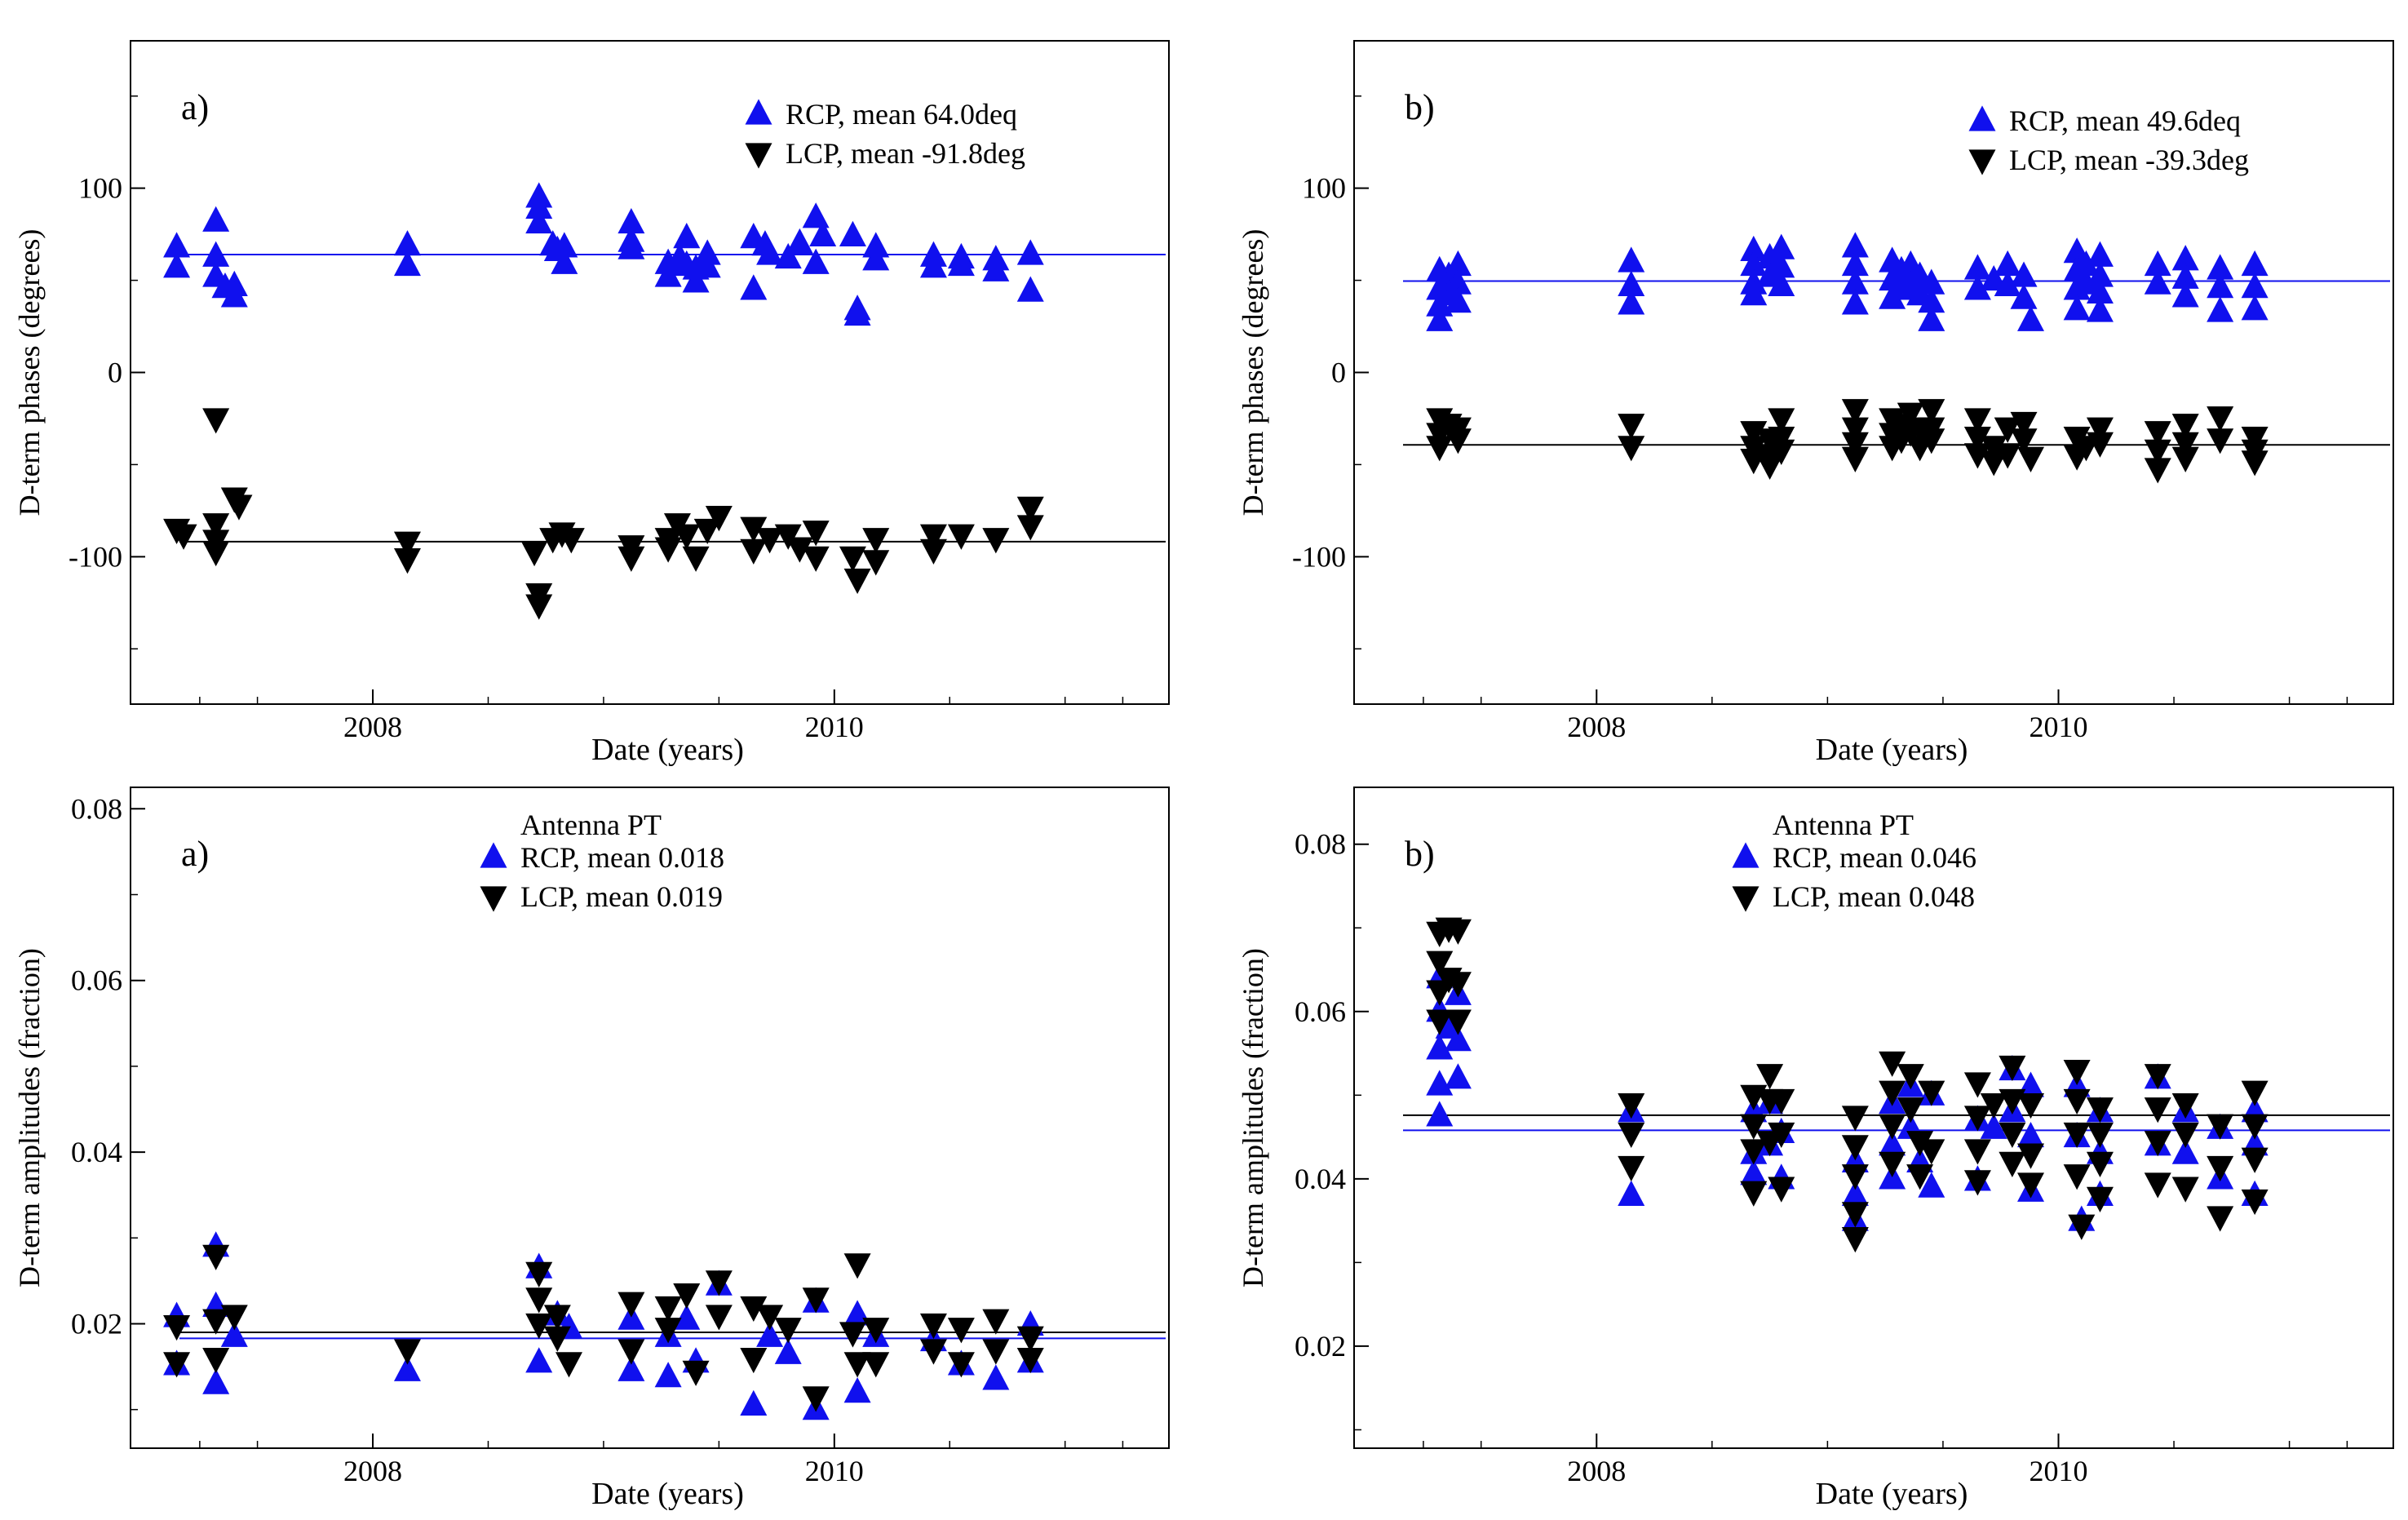  What do you see at coordinates (2058, 1471) in the screenshot?
I see `x-tick-label: 2010` at bounding box center [2058, 1471].